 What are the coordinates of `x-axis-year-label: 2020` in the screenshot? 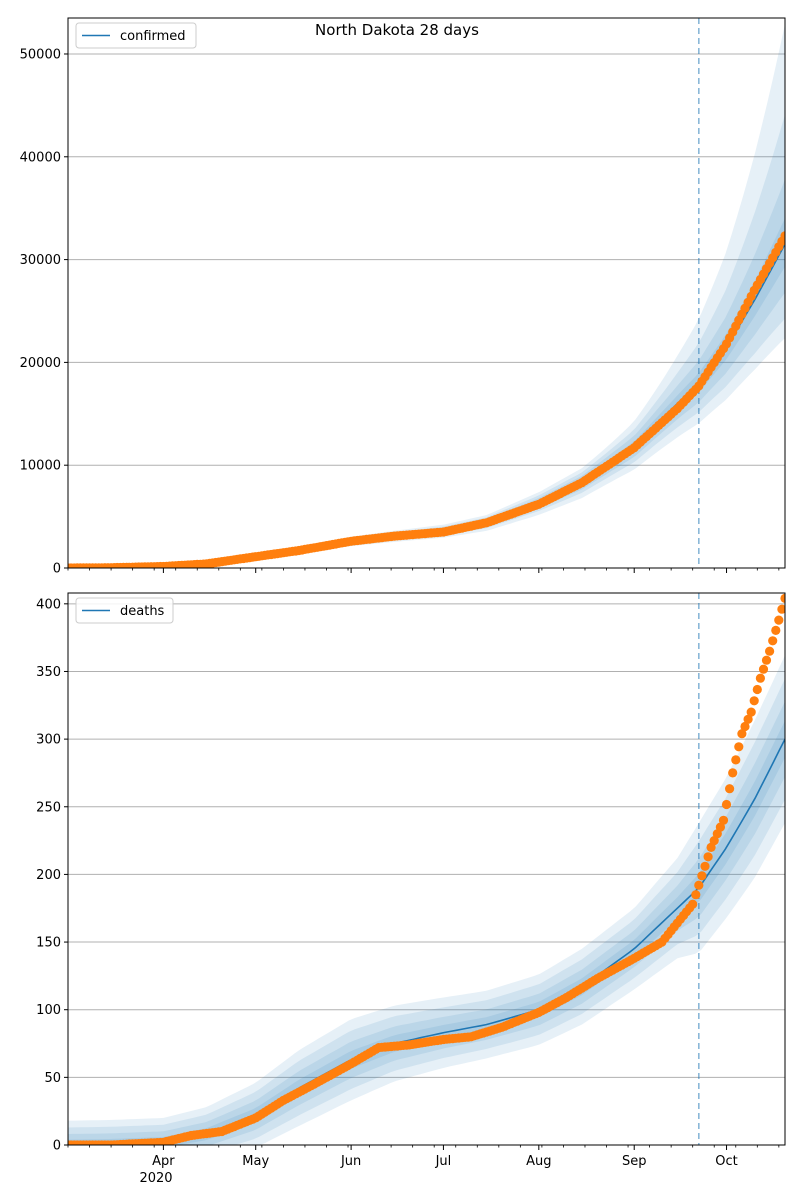 It's located at (155, 1178).